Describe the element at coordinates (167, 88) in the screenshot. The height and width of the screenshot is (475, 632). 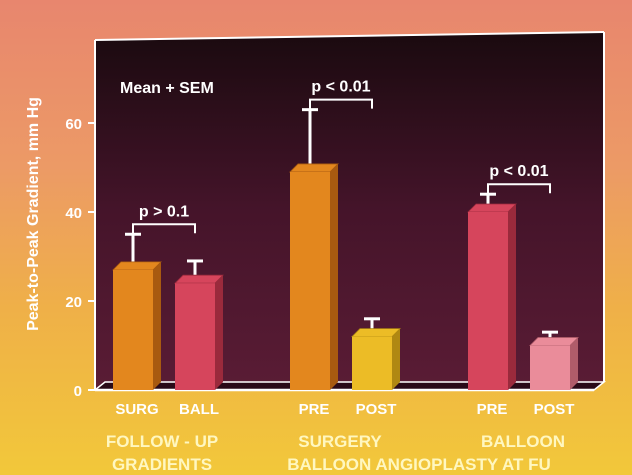
I see `legend-text: Mean + SEM` at that location.